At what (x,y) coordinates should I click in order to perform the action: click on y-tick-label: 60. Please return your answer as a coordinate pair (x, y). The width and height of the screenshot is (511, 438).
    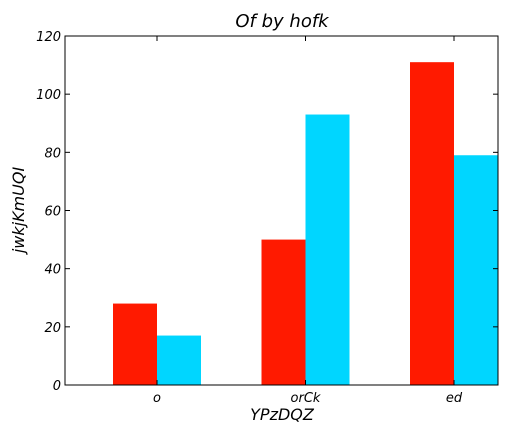
    Looking at the image, I should click on (52, 212).